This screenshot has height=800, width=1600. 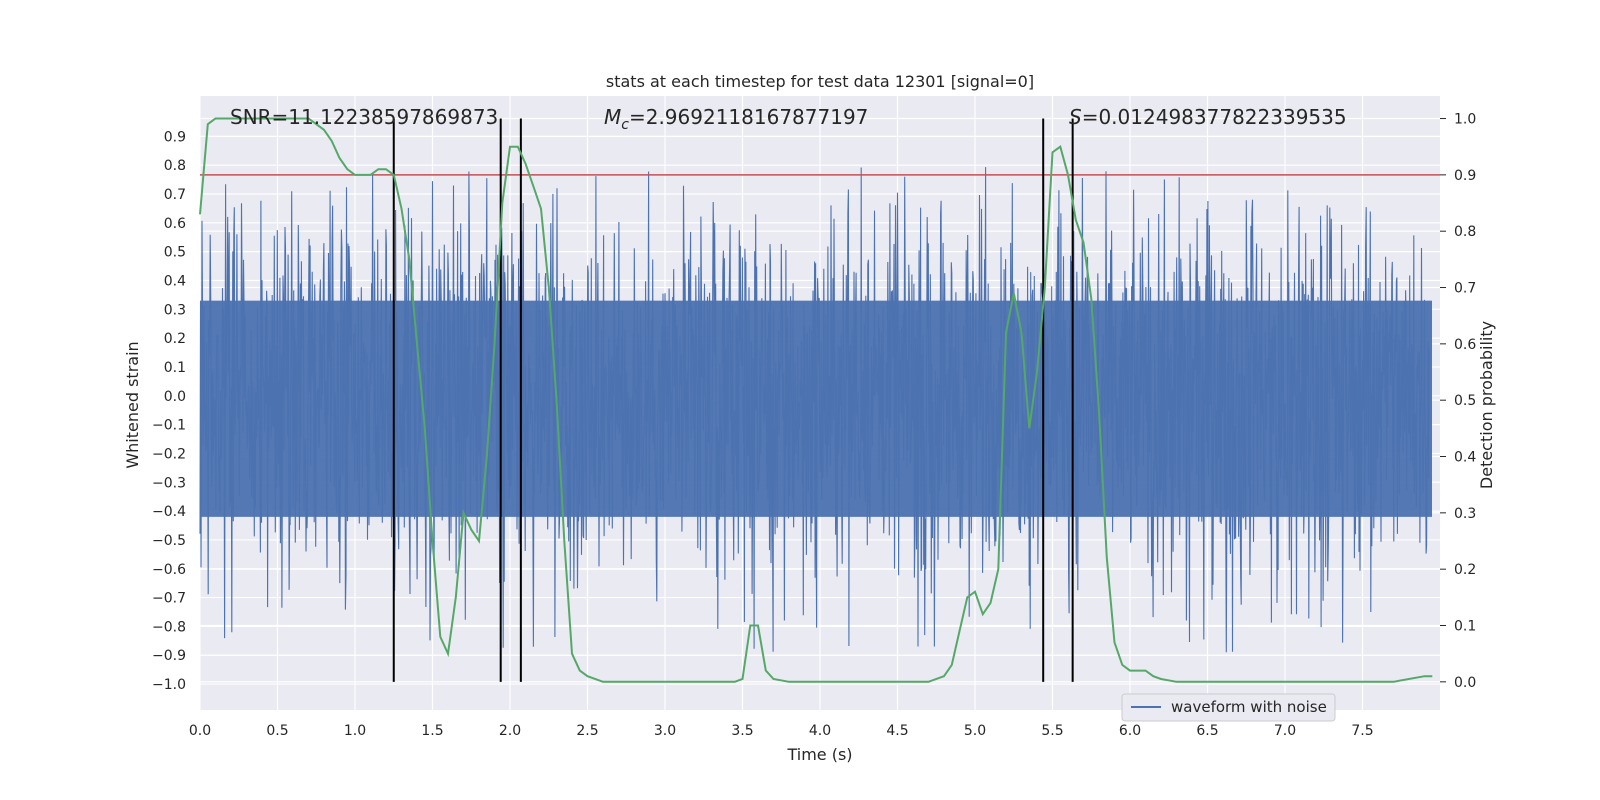 I want to click on y-right-tick-label: 1.0, so click(x=1465, y=120).